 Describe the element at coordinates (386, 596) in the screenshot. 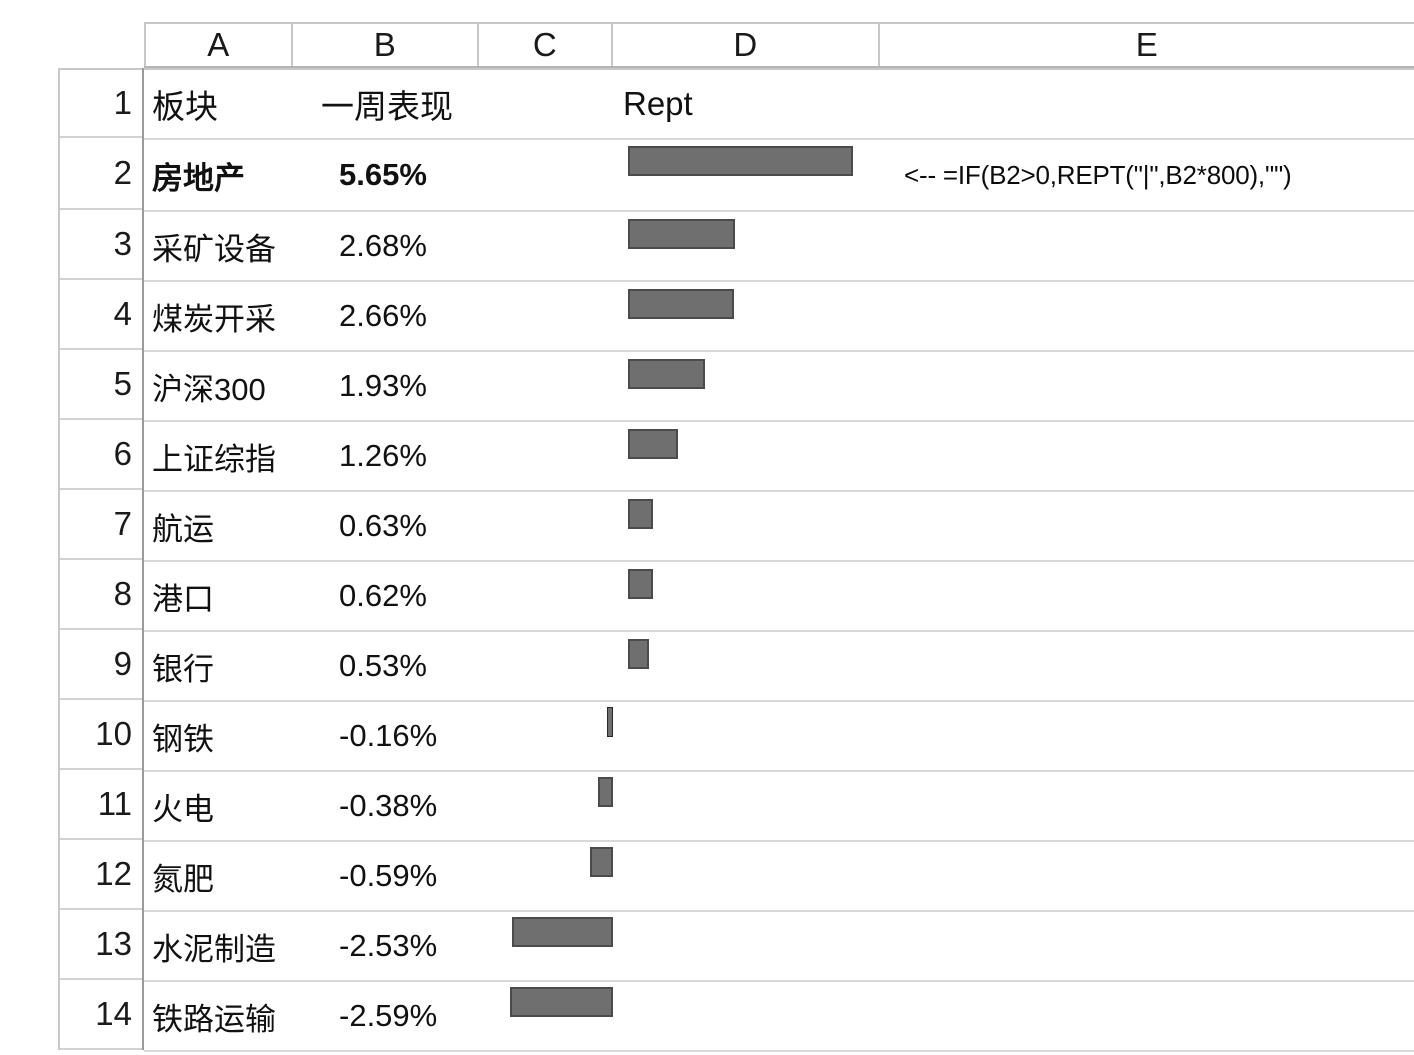

I see `cell-b8: 0.62%` at that location.